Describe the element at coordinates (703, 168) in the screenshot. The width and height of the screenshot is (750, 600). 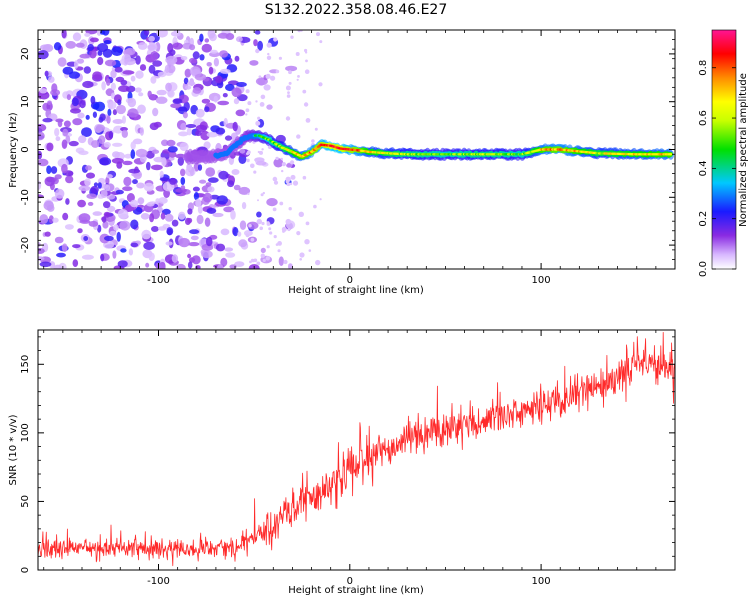
I see `colorbar-tick-label: 0.4` at that location.